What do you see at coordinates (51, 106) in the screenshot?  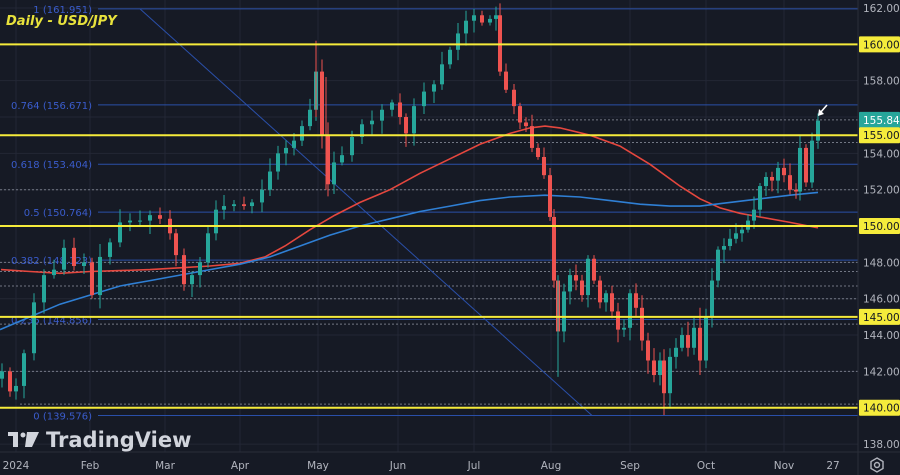 I see `svg-text: 0.764 (156.671)` at bounding box center [51, 106].